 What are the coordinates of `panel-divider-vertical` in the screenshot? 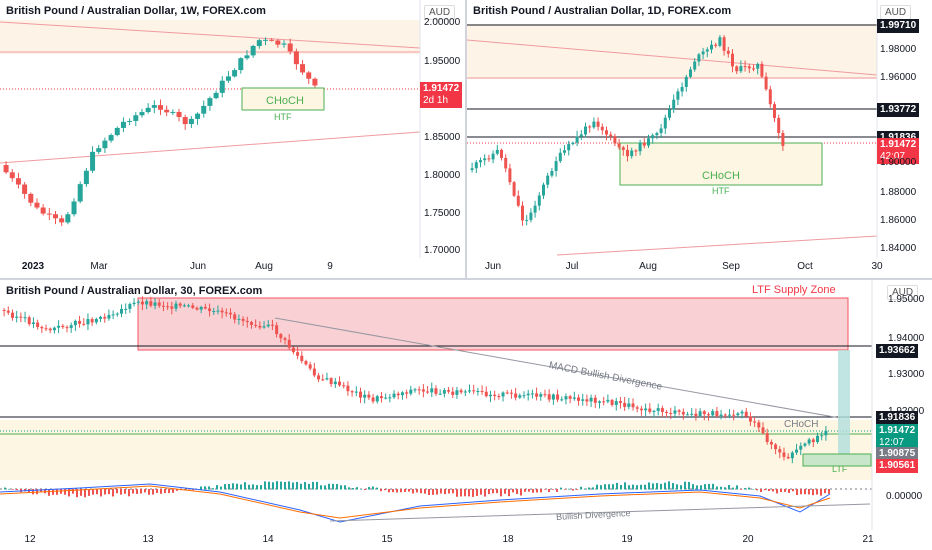 It's located at (466, 139).